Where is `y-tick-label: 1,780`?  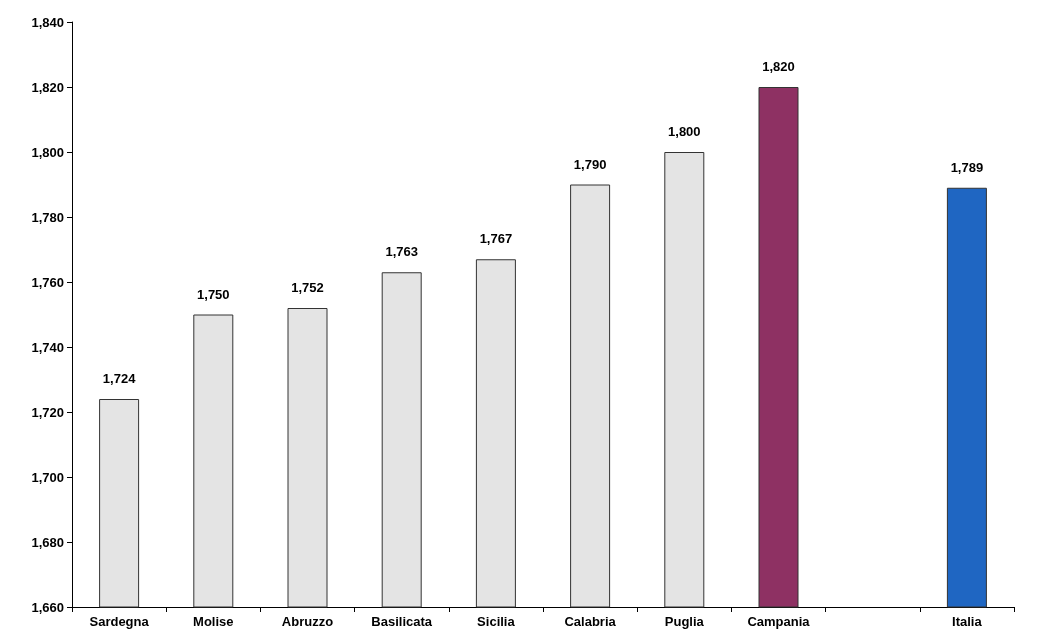 y-tick-label: 1,780 is located at coordinates (47, 217).